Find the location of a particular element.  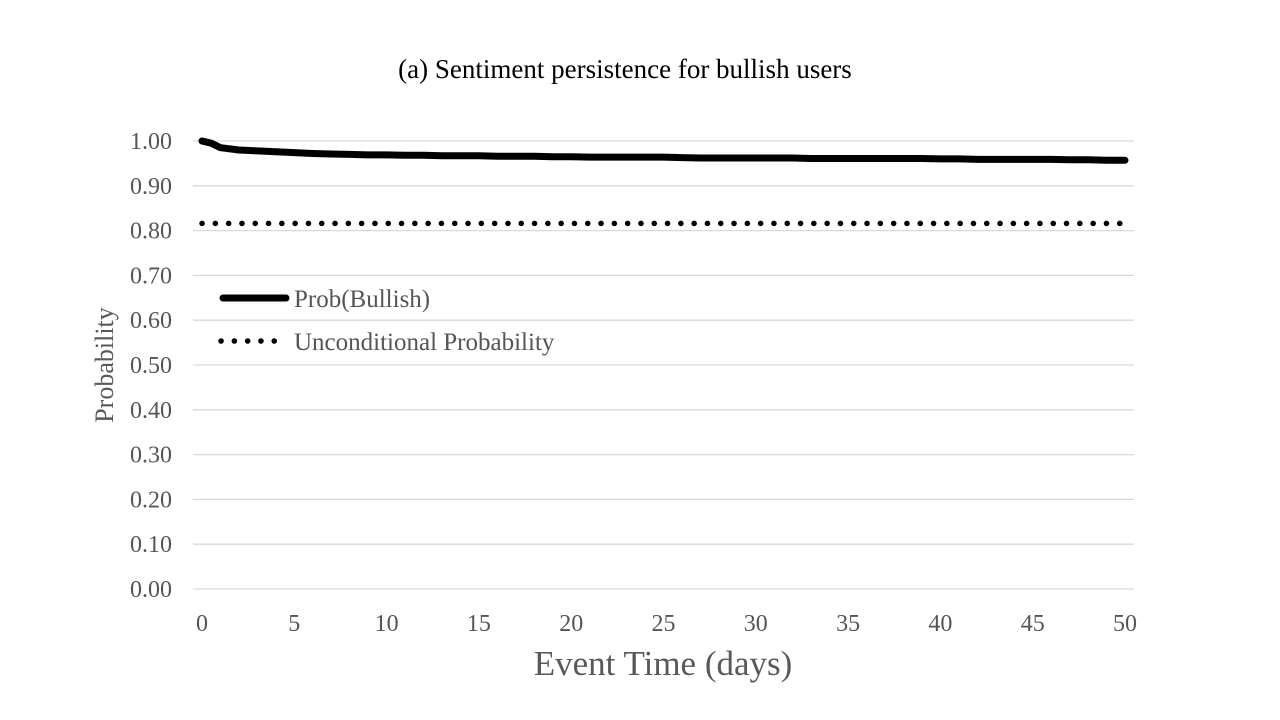

x-tick-label: 0 is located at coordinates (202, 624).